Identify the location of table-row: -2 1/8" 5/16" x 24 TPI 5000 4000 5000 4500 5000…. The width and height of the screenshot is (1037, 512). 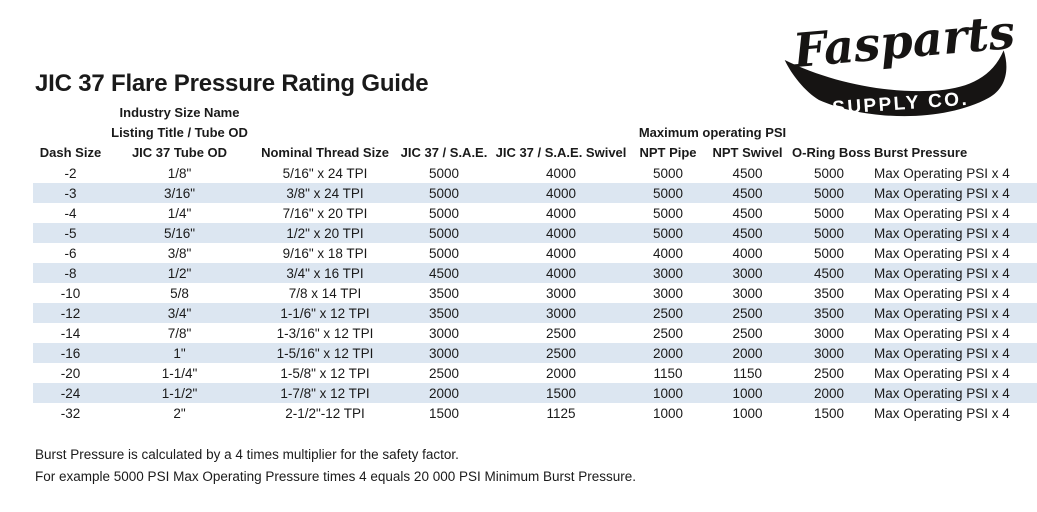
(535, 173).